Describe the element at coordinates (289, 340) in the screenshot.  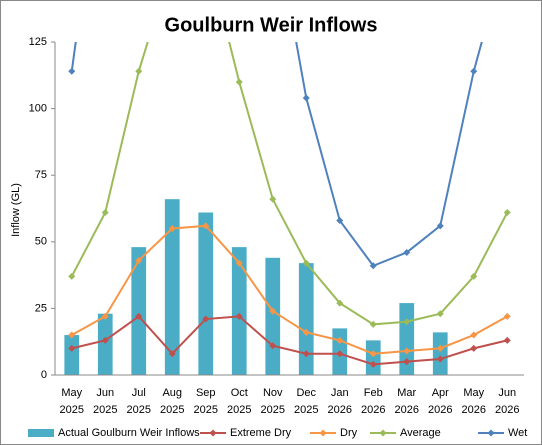
I see `line` at that location.